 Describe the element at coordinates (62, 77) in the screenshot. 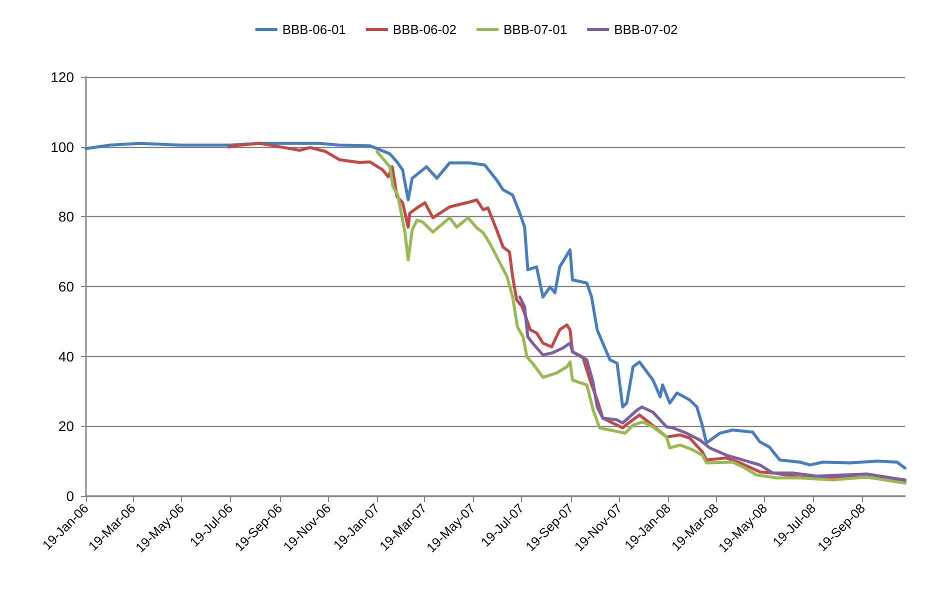

I see `y-tick-label: 120` at that location.